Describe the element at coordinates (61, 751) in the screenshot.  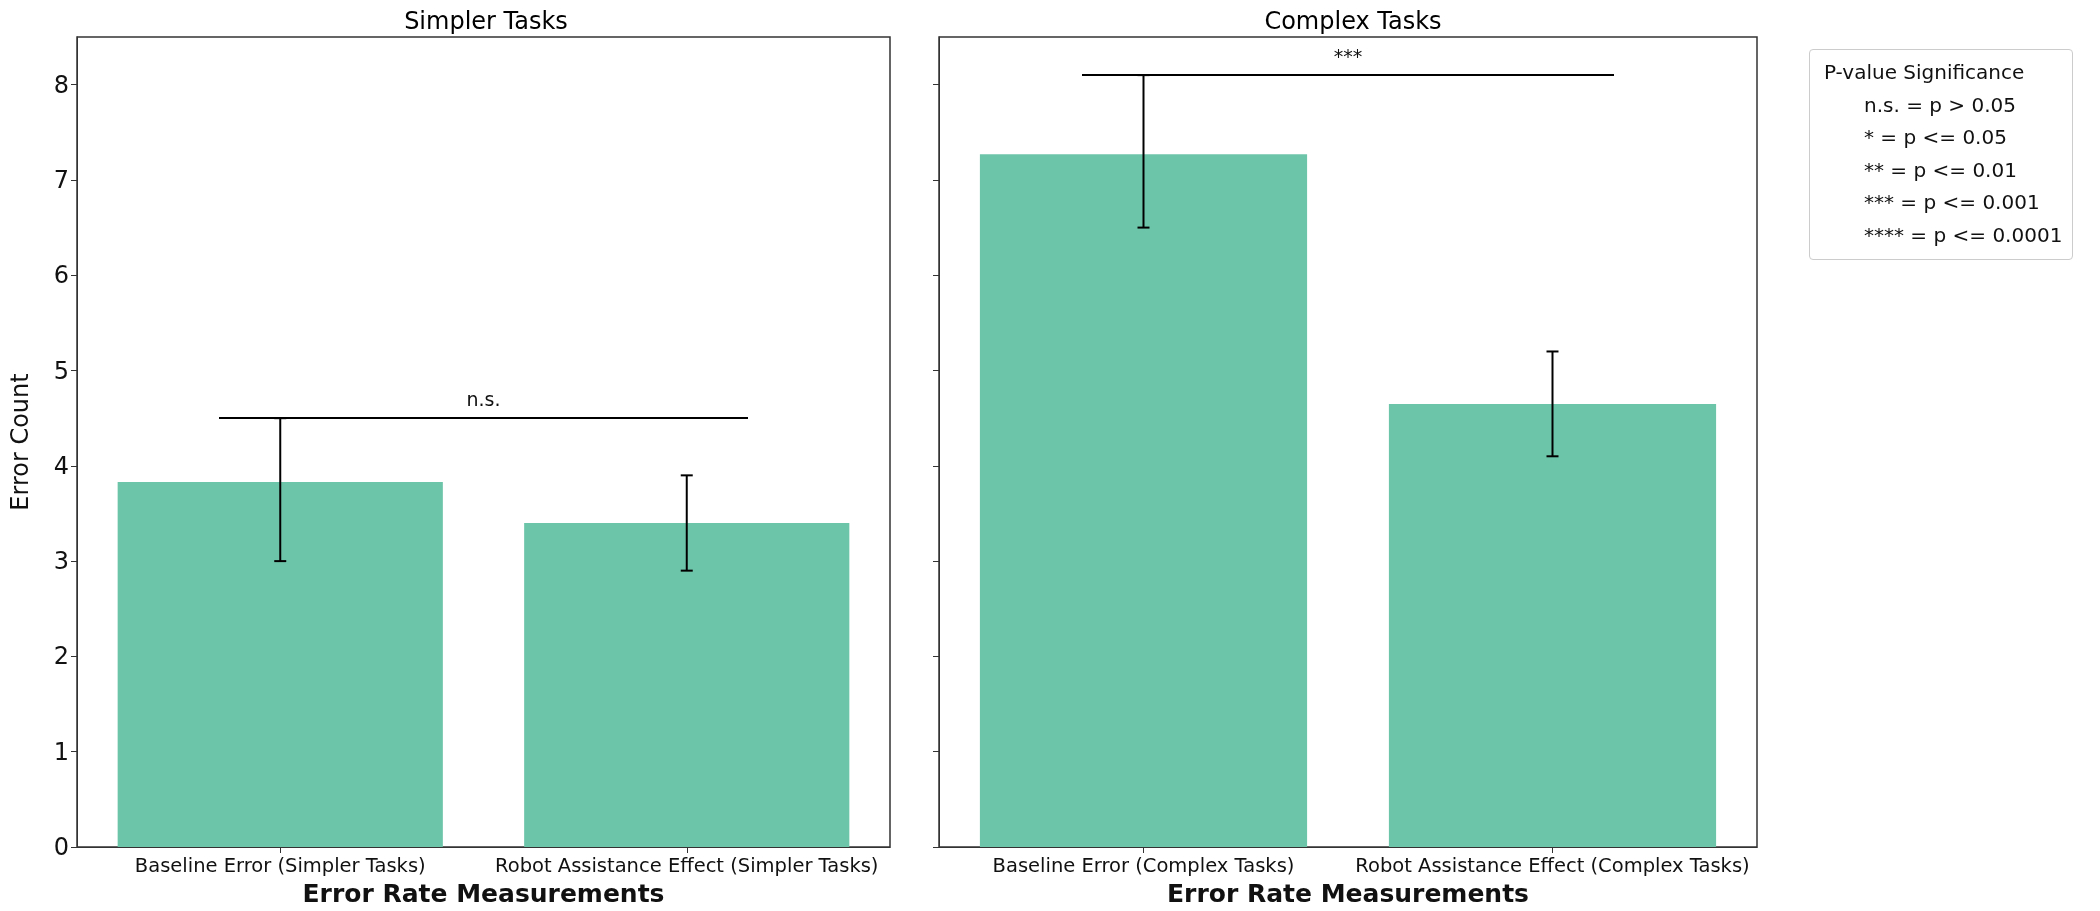
I see `y-tick-label: 1` at that location.